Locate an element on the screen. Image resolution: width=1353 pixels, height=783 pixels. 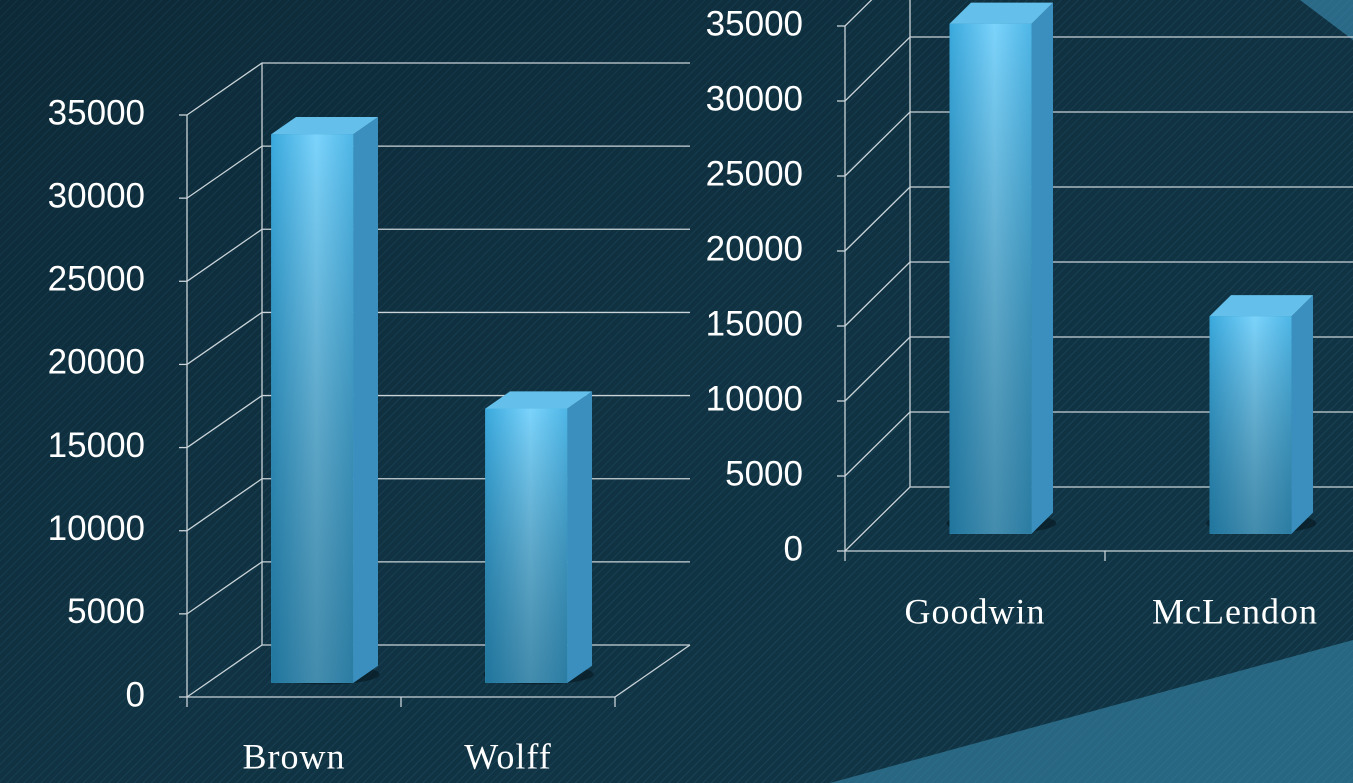
x-tick-label: McLendon is located at coordinates (1235, 611).